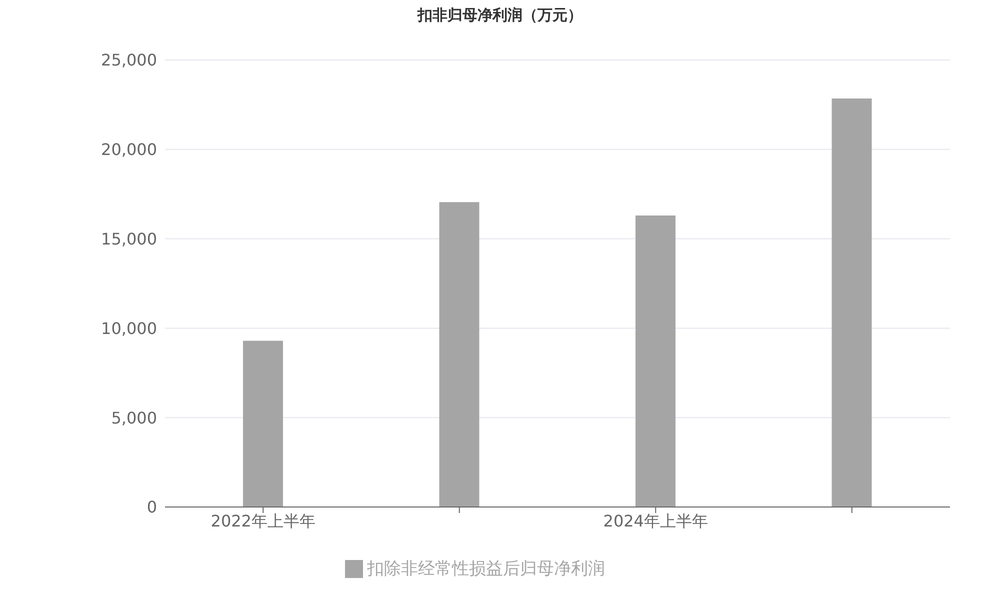  I want to click on legend-label: 扣除非经常性损益后归母净利润, so click(486, 569).